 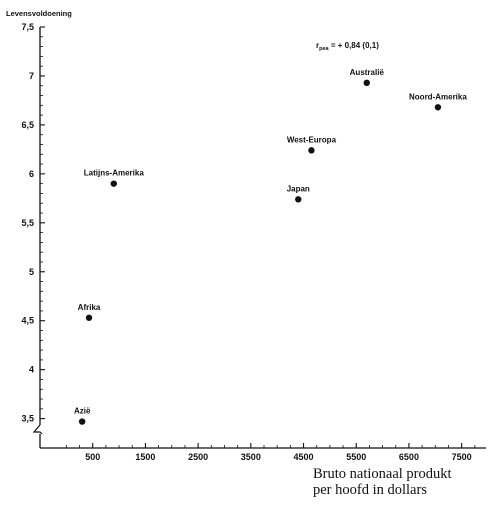 I want to click on y-tick-label: 4, so click(x=31, y=370).